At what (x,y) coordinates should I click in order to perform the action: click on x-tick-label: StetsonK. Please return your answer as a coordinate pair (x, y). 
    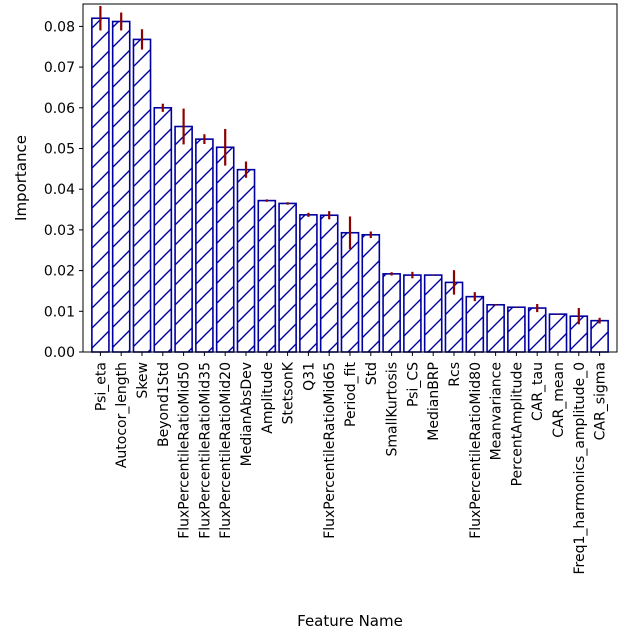
    Looking at the image, I should click on (289, 392).